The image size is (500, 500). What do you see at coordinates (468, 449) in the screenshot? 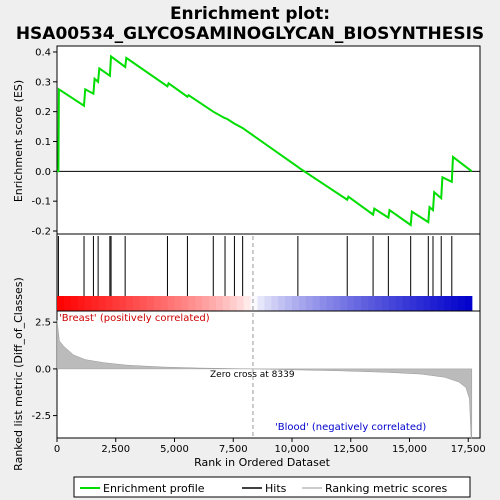
I see `x-tick-label: 17,500` at bounding box center [468, 449].